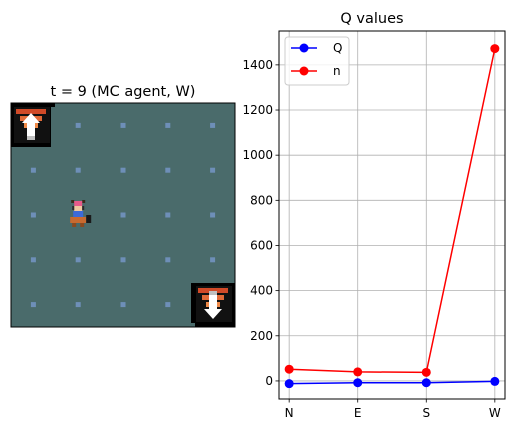 The width and height of the screenshot is (515, 435). Describe the element at coordinates (33, 125) in the screenshot. I see `stairs-up-icon` at that location.